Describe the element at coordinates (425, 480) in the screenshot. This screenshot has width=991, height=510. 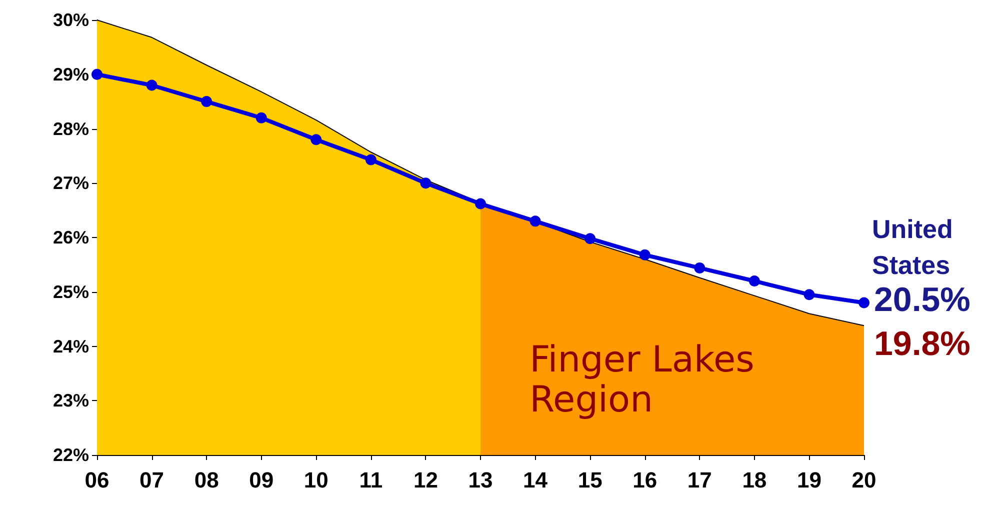
I see `x-tick-label: 12` at that location.